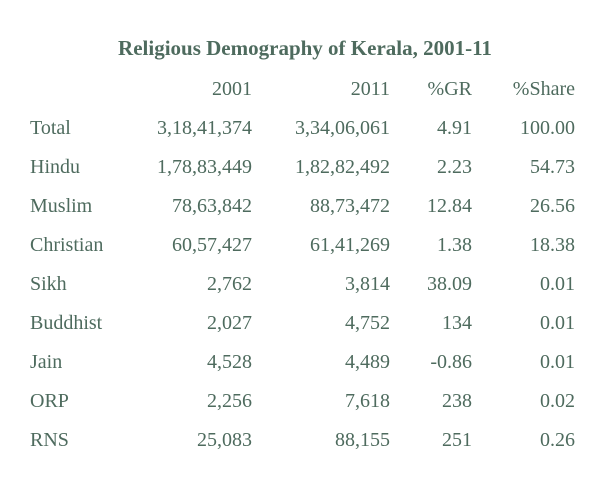 The height and width of the screenshot is (486, 610). I want to click on table-title: Religious Demography of Kerala, 2001-11, so click(305, 48).